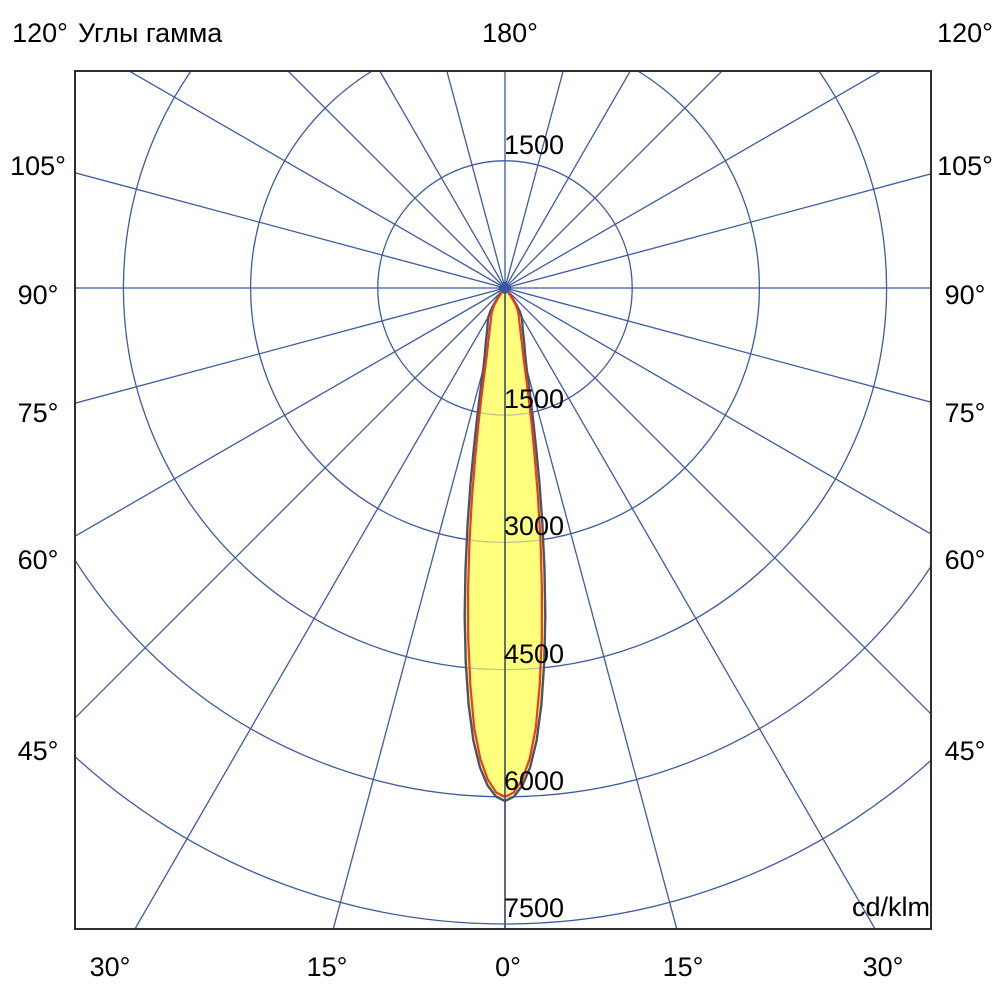  Describe the element at coordinates (534, 908) in the screenshot. I see `ring-value-label: 7500` at that location.